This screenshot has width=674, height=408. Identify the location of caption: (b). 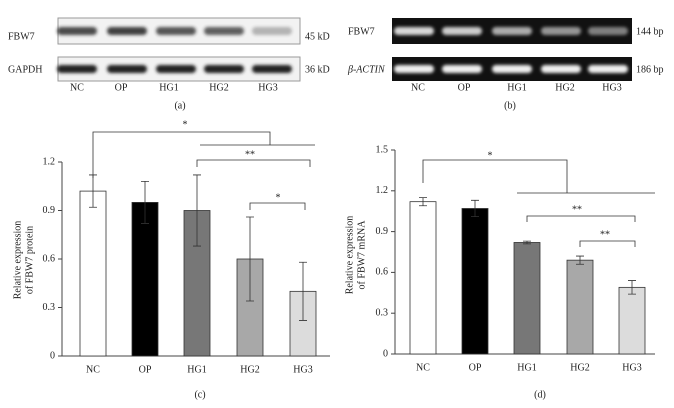
(510, 105).